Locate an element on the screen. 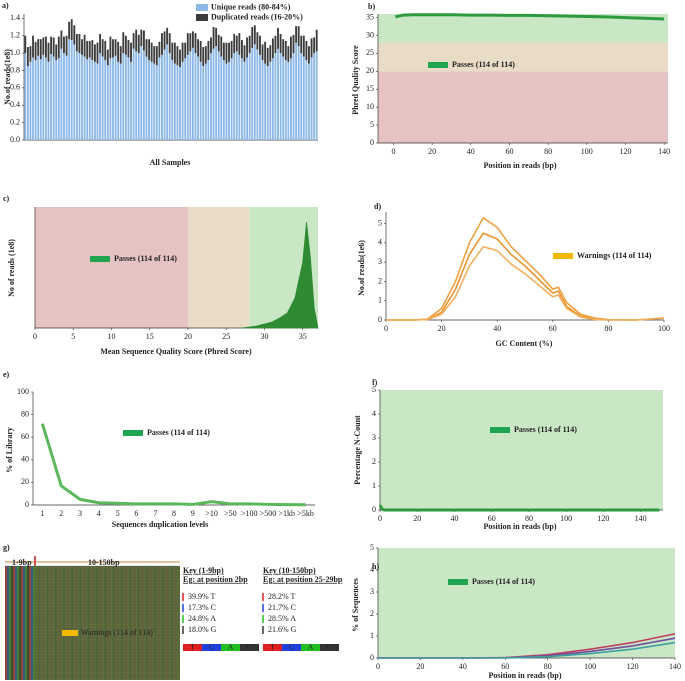 The height and width of the screenshot is (681, 685). y-tick-label: 10 is located at coordinates (370, 106).